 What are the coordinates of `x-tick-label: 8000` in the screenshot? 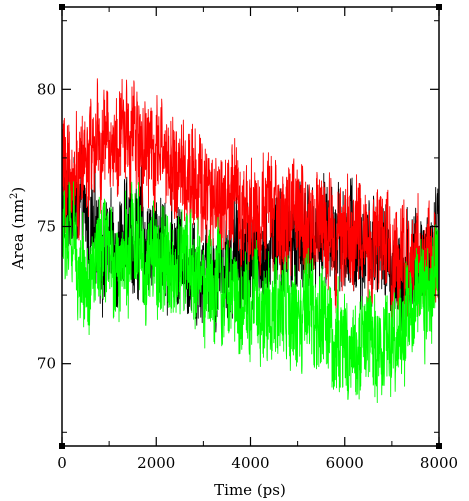 It's located at (439, 463).